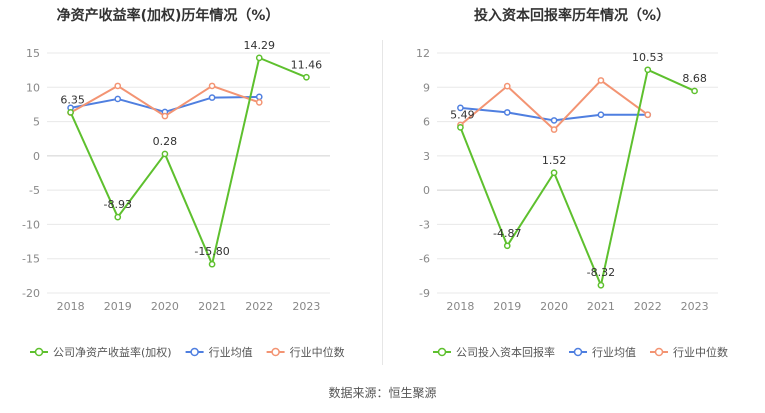  Describe the element at coordinates (424, 293) in the screenshot. I see `y-tick-label: -9` at that location.